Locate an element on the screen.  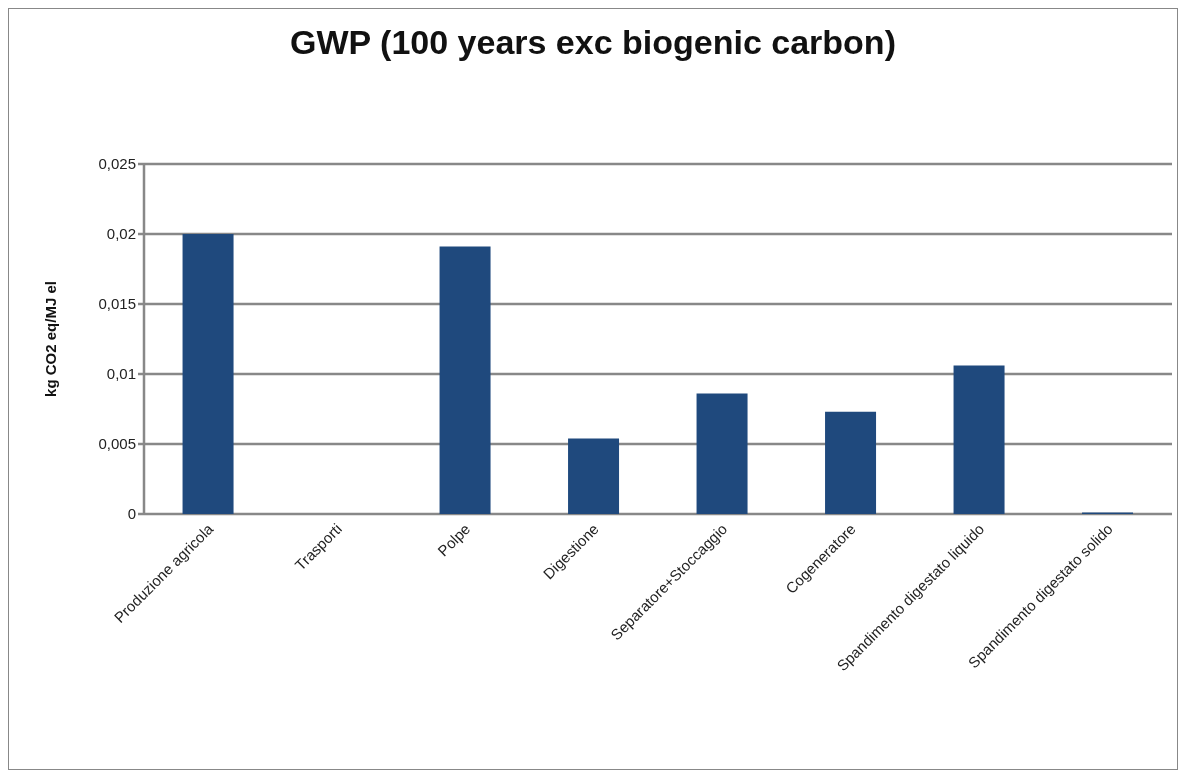
y-axis-title: kg CO2 eq/MJ el is located at coordinates (51, 339).